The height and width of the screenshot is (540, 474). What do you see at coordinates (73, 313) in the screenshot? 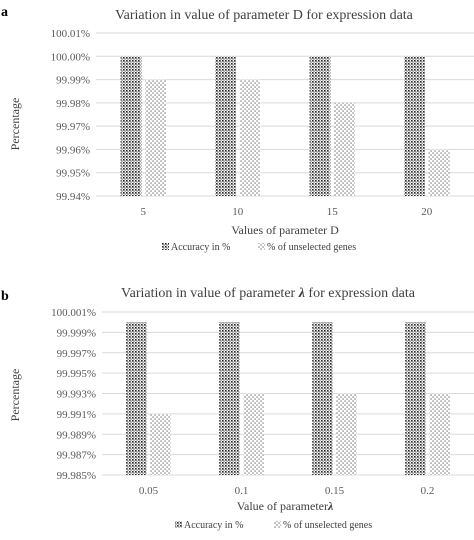
I see `panel-b-ytick-label: 100.001%` at bounding box center [73, 313].